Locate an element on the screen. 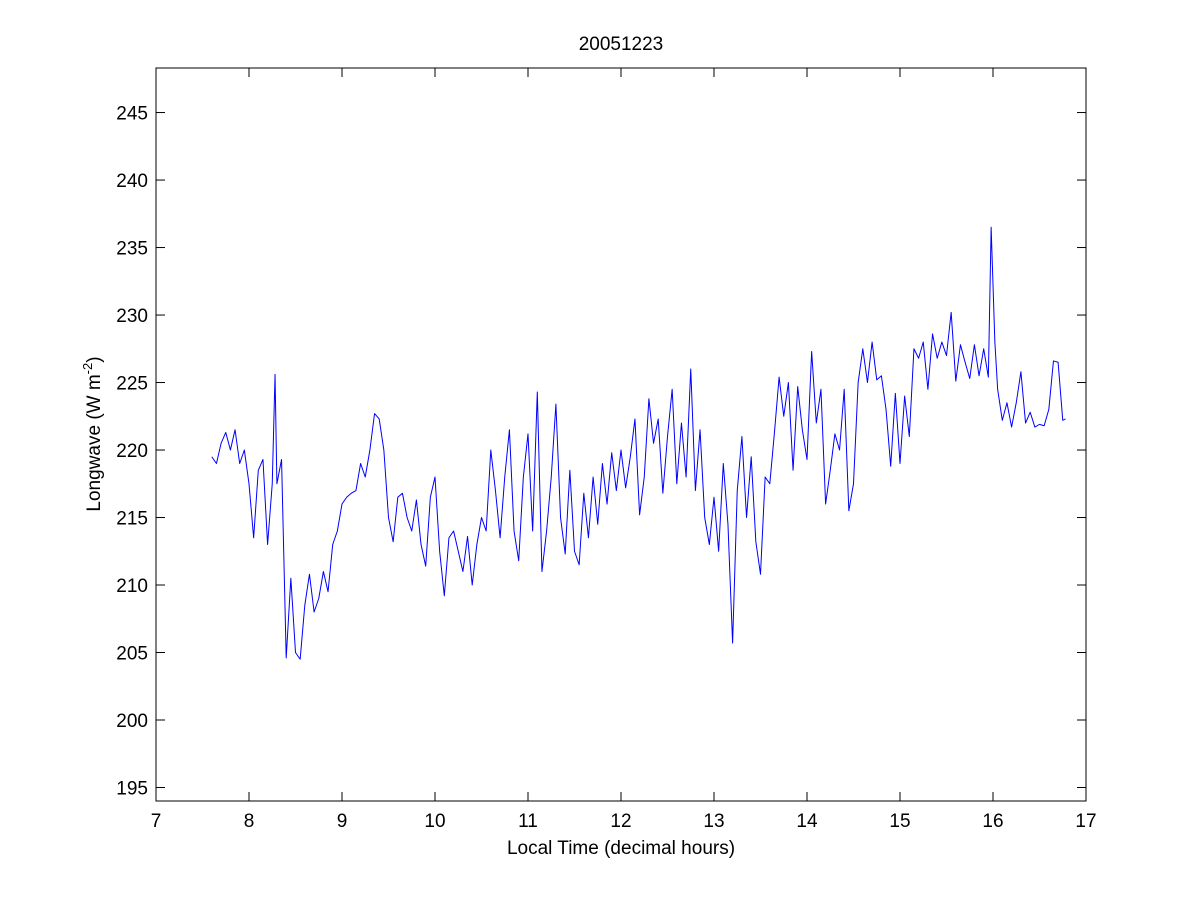 The width and height of the screenshot is (1200, 900). y-label-text: Longwave (W m is located at coordinates (94, 442).